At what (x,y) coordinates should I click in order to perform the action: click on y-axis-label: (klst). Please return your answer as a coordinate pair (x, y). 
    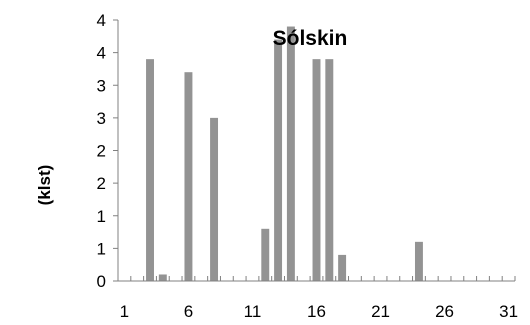
    Looking at the image, I should click on (44, 185).